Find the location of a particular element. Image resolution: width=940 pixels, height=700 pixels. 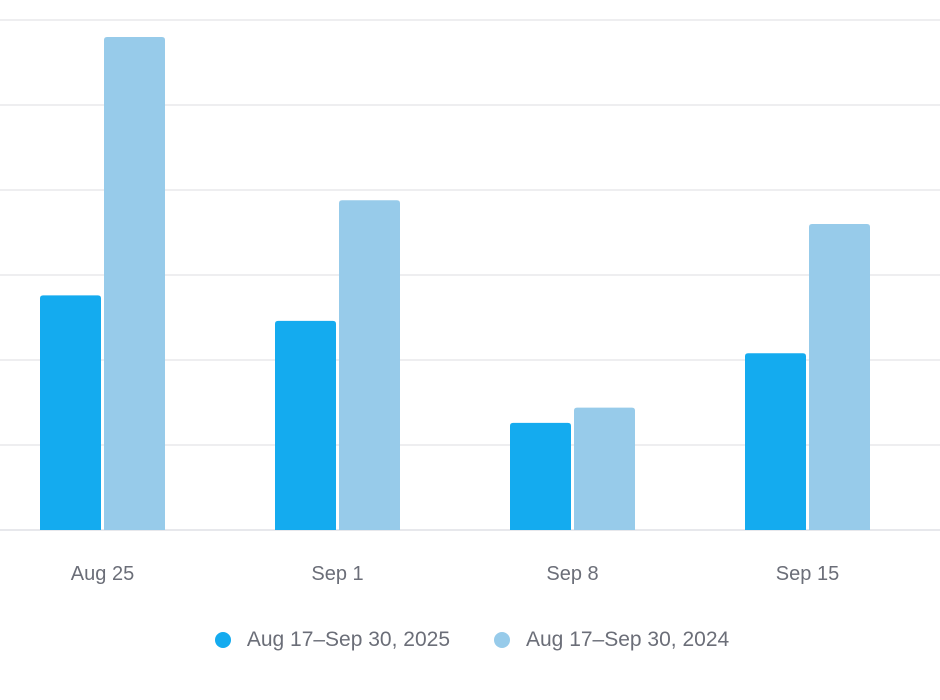

x-tick-label: Sep 1 is located at coordinates (337, 574).